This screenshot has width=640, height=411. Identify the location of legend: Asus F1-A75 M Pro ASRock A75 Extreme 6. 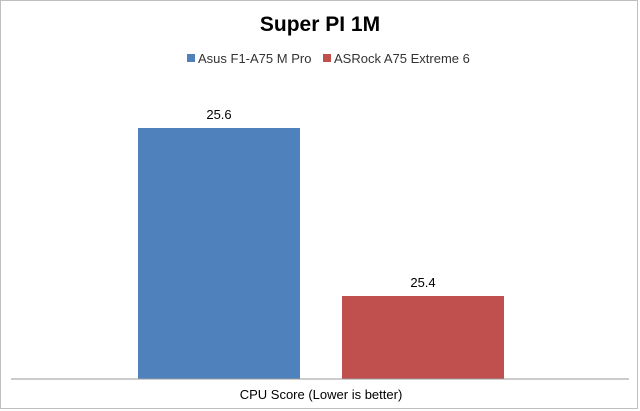
(328, 58).